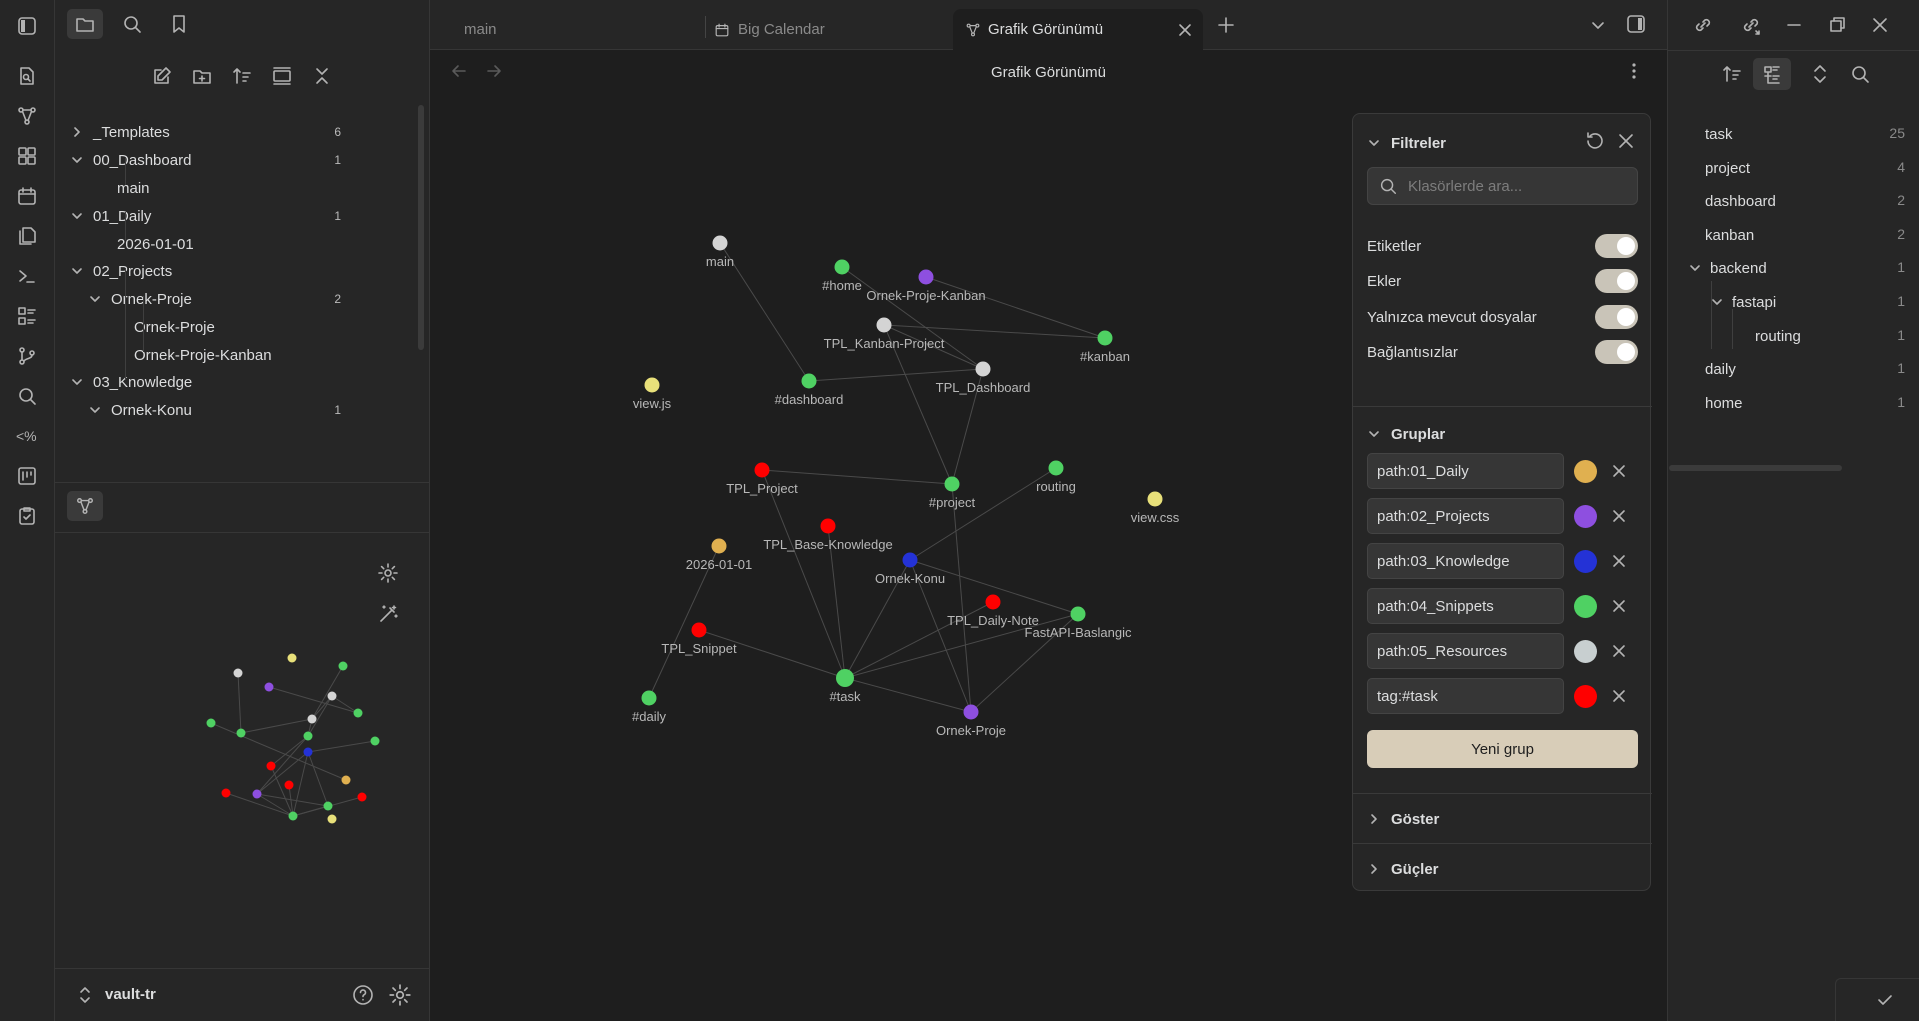 The height and width of the screenshot is (1021, 1919). Describe the element at coordinates (27, 516) in the screenshot. I see `tasks-icon` at that location.